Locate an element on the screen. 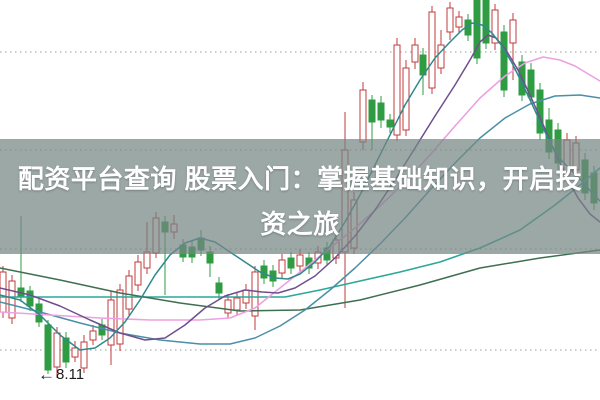 This screenshot has width=600, height=400. low-price-label: 8.11 is located at coordinates (70, 374).